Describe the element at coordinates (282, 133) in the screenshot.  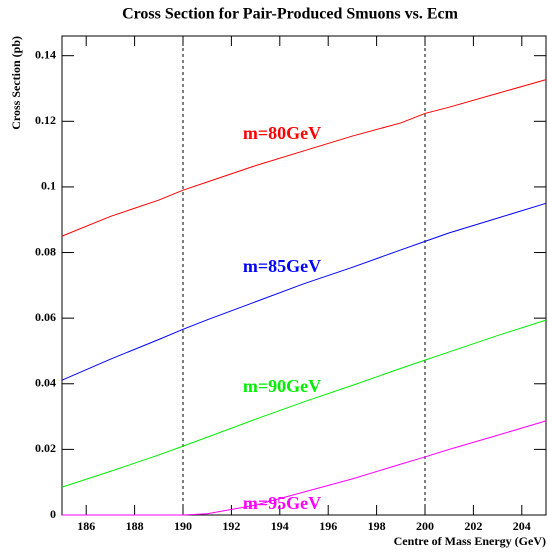
I see `series-label: m=80GeV` at that location.